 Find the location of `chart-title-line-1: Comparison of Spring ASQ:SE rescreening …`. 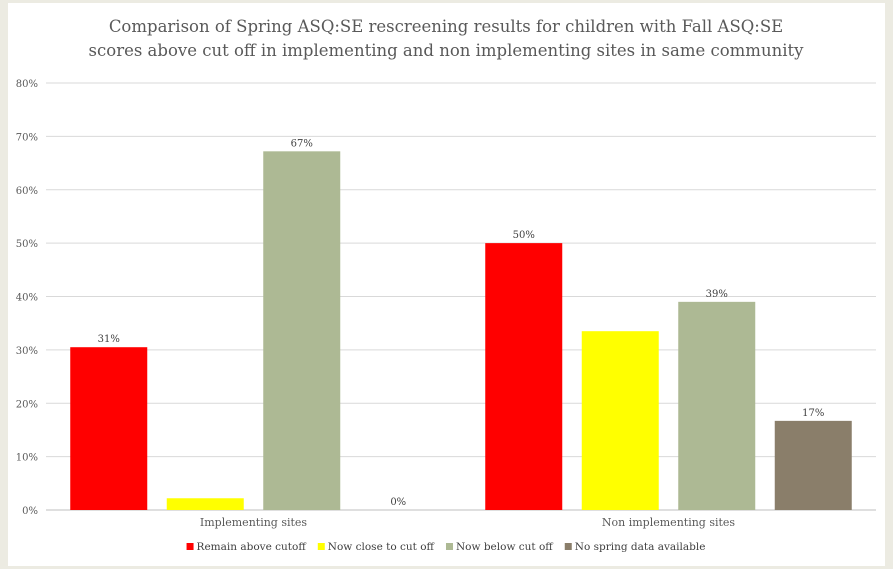

chart-title-line-1: Comparison of Spring ASQ:SE rescreening … is located at coordinates (446, 26).